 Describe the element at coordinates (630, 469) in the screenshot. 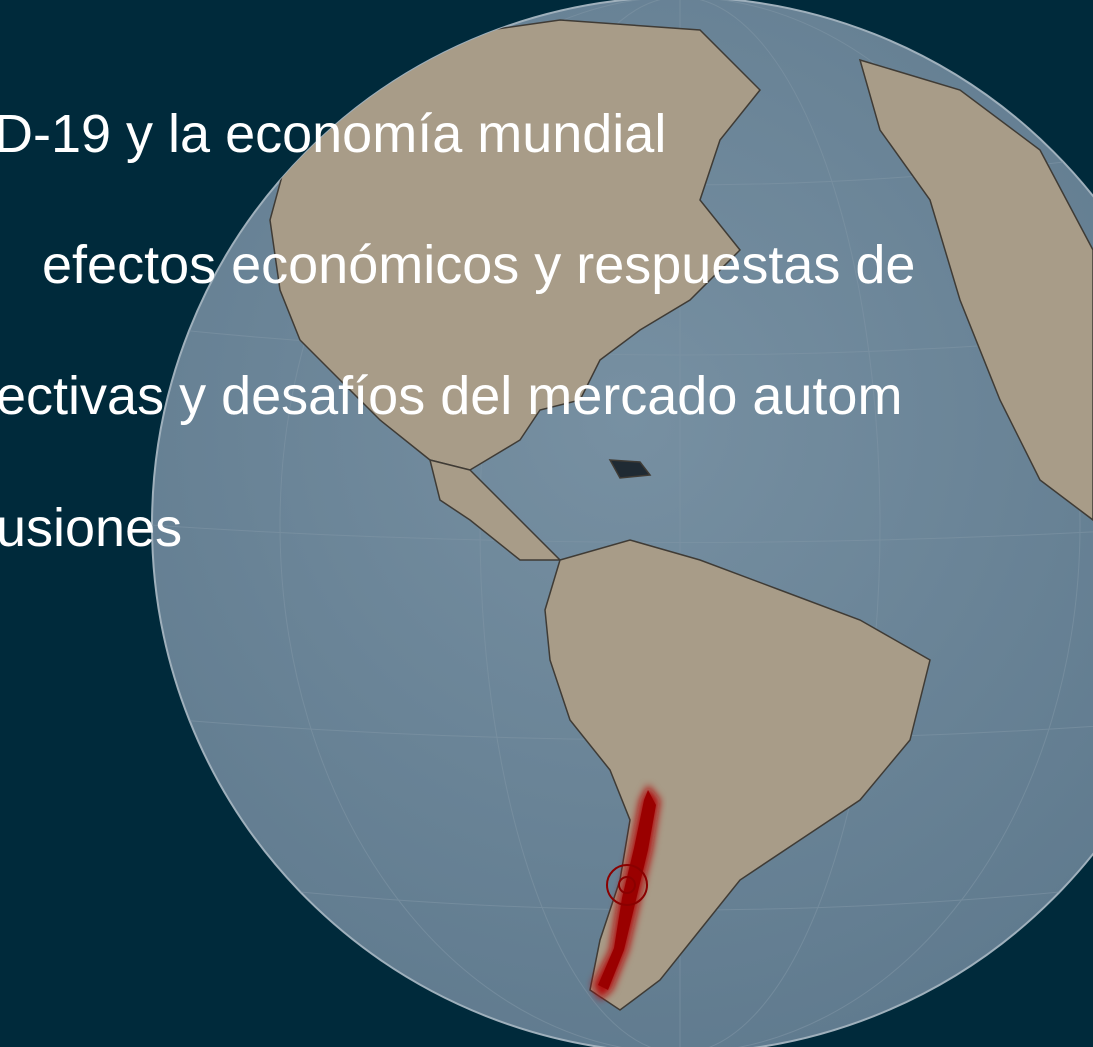

I see `caribbean-island` at that location.